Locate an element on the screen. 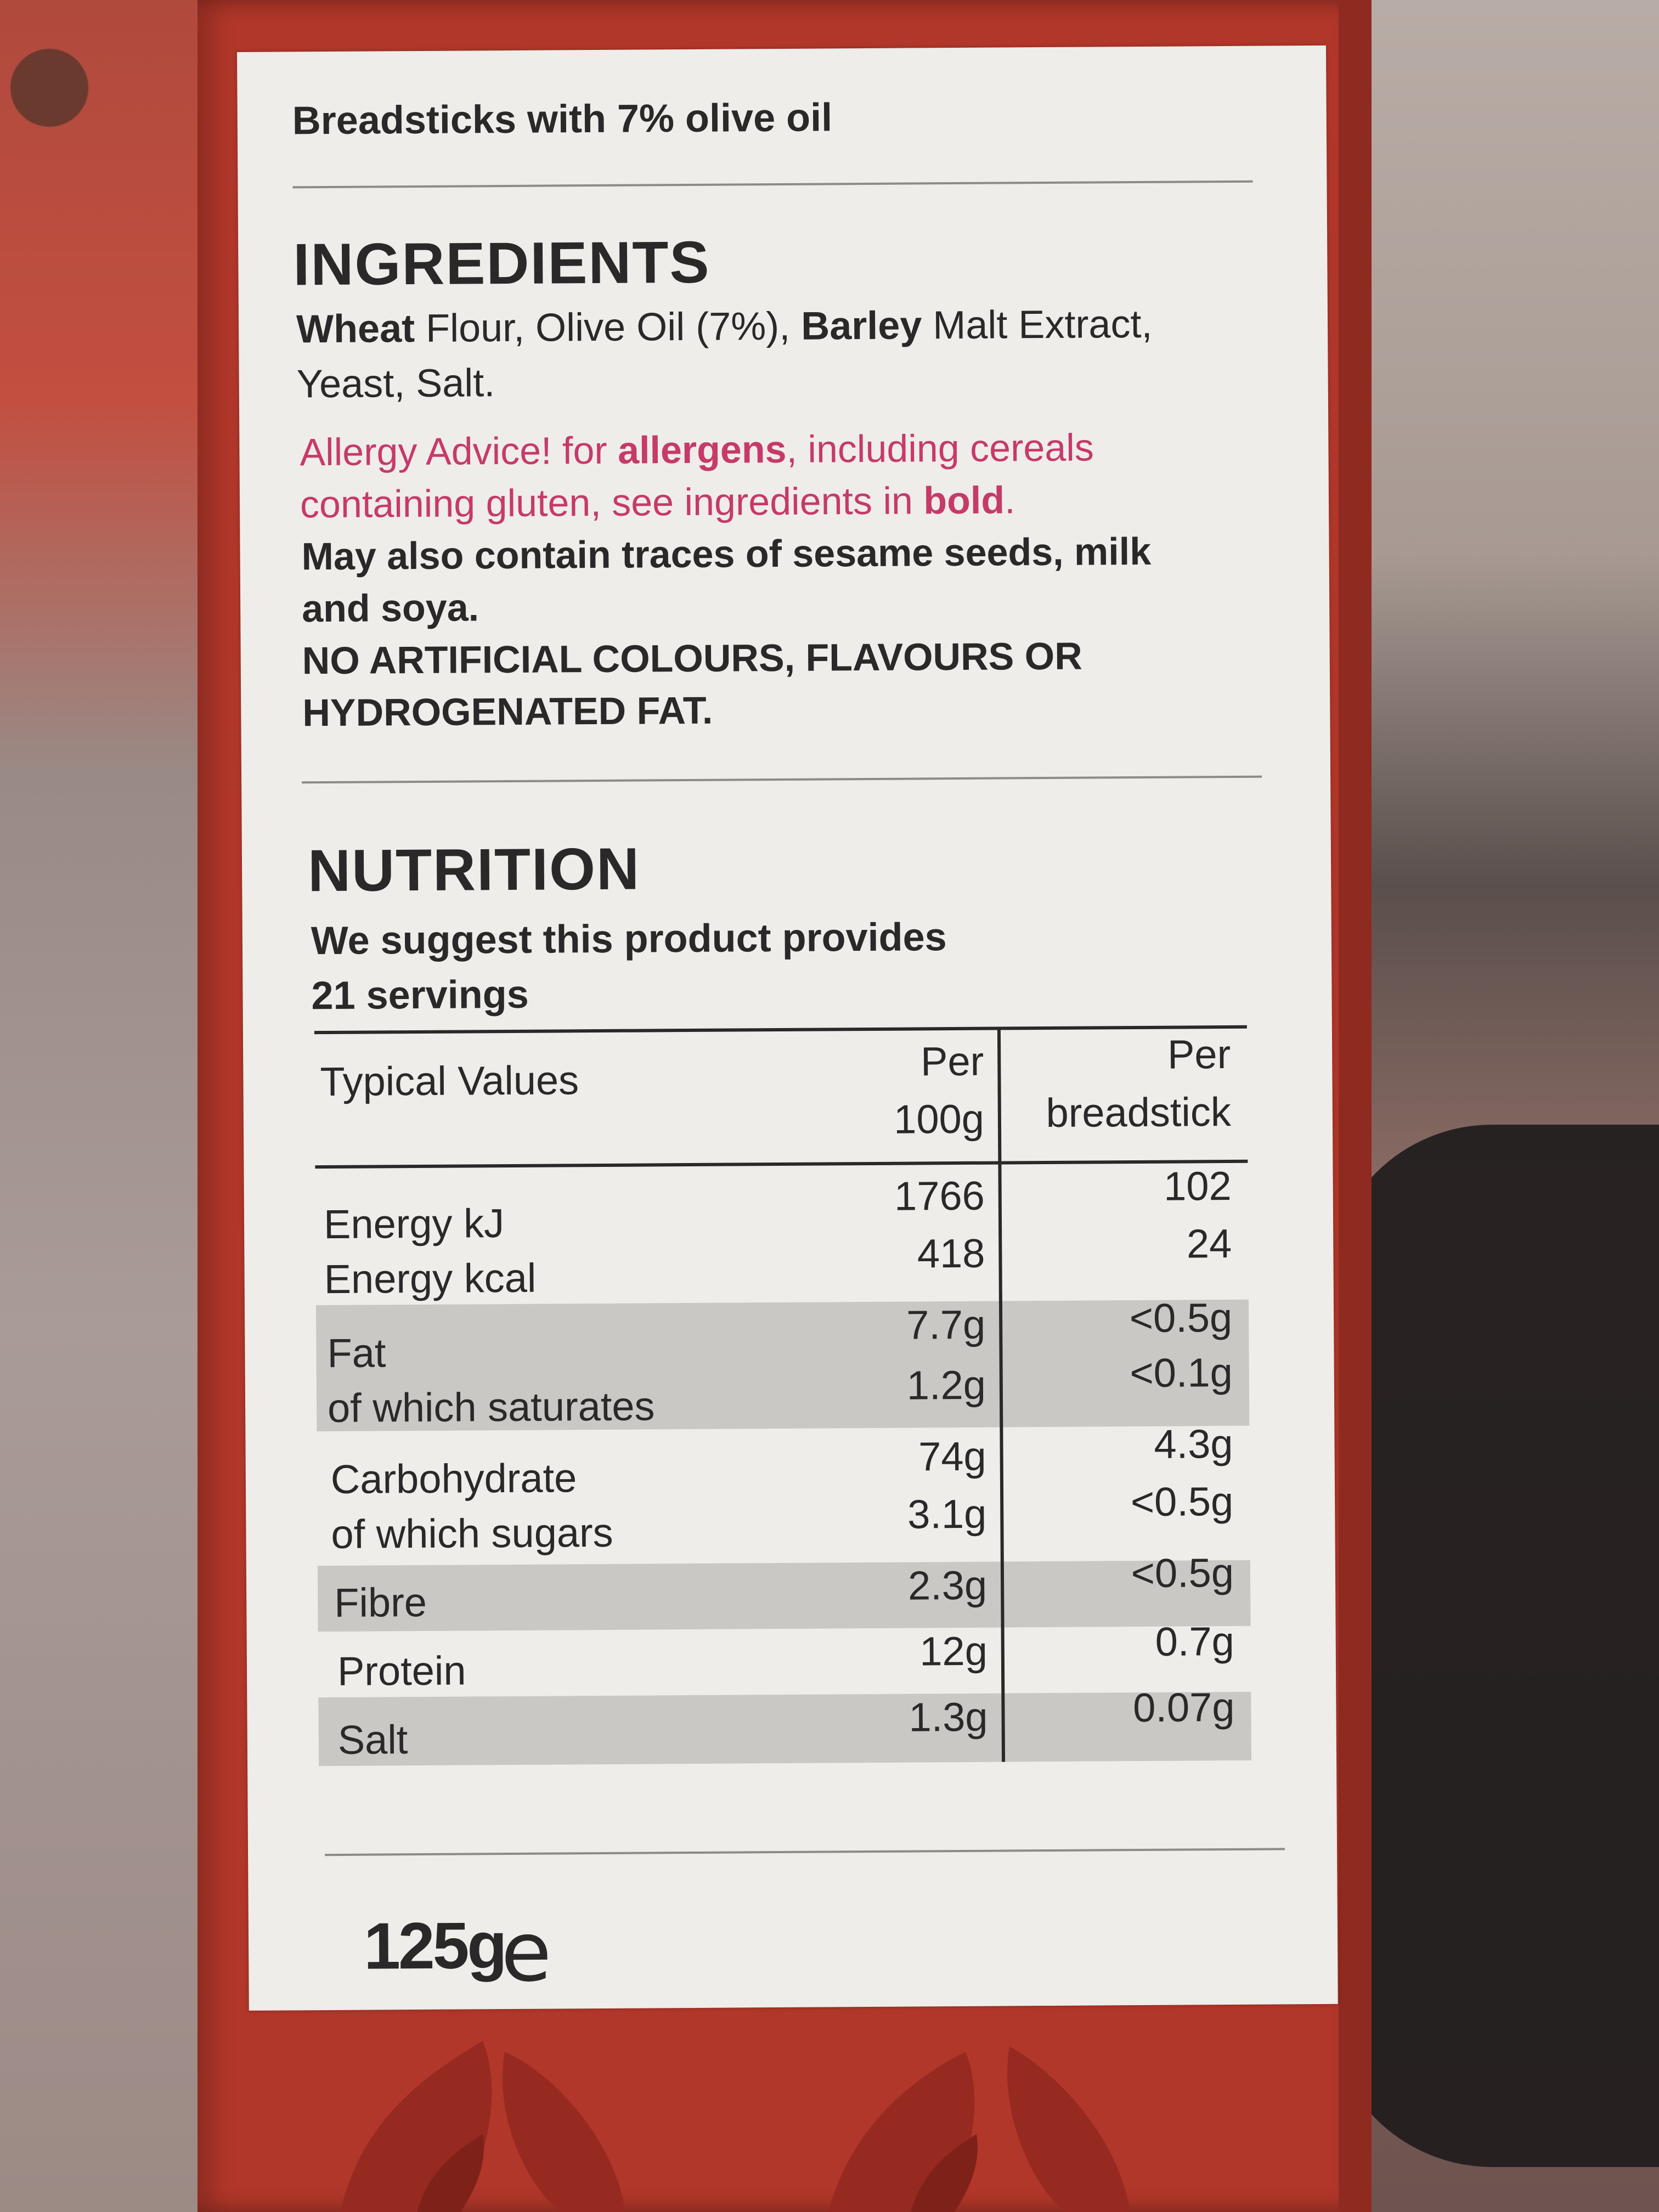  row-saturates-name: of which saturates is located at coordinates (491, 1407).